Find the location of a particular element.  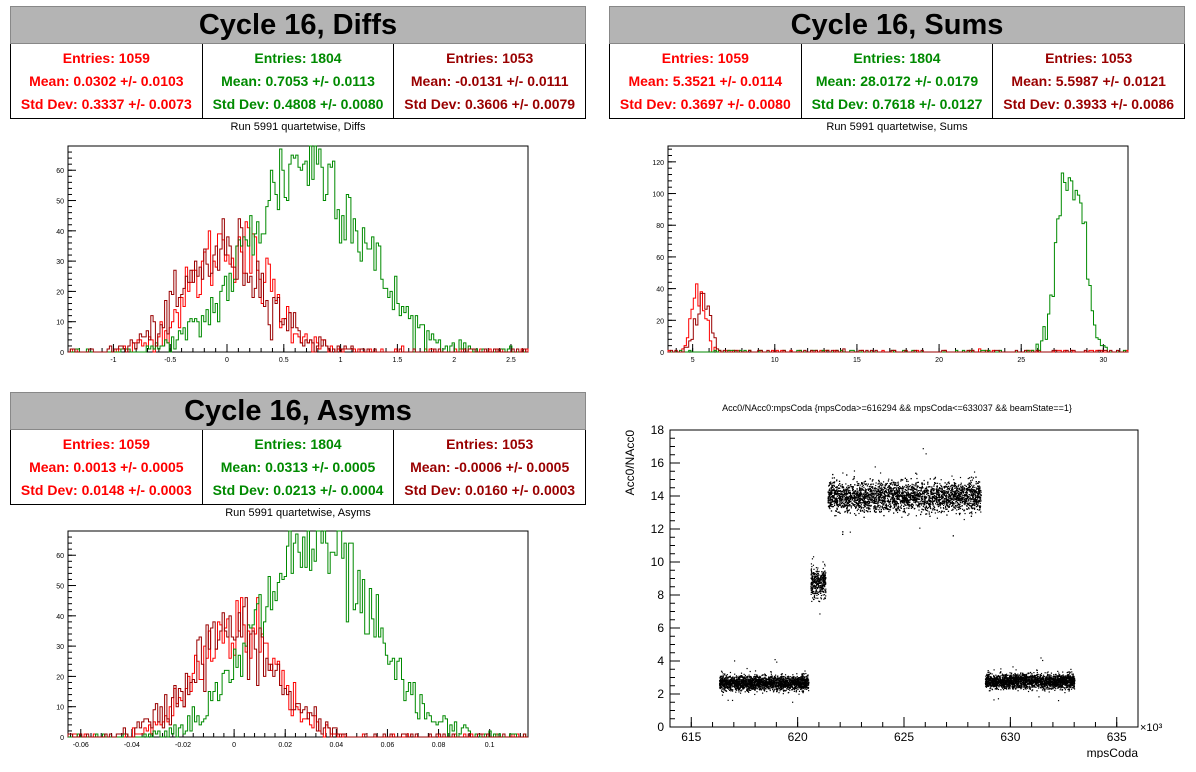

x-tick-label: 5 is located at coordinates (693, 360).